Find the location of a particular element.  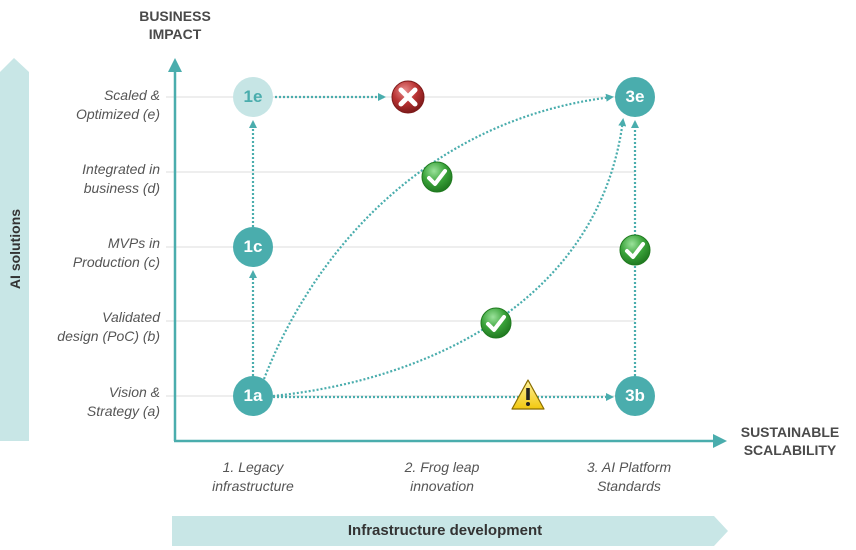

row-label-c: MVPs in Production (c) is located at coordinates (95, 253).